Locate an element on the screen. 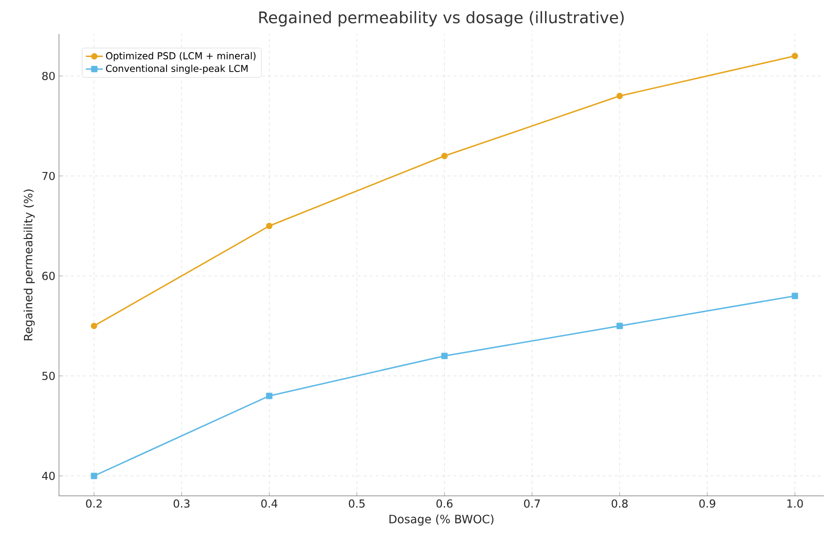 The image size is (824, 542). y-tick-label: 50 is located at coordinates (48, 376).